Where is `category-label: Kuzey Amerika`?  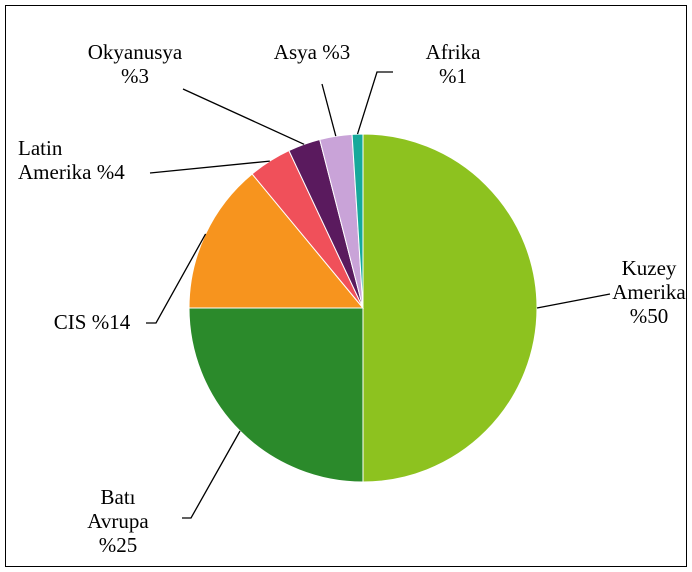
category-label: Kuzey Amerika is located at coordinates (649, 280).